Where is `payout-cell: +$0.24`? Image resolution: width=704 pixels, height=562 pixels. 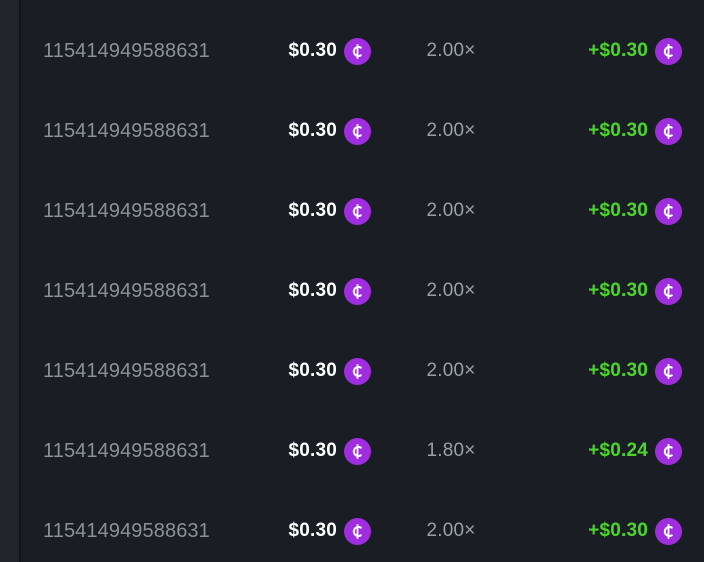
payout-cell: +$0.24 is located at coordinates (617, 451).